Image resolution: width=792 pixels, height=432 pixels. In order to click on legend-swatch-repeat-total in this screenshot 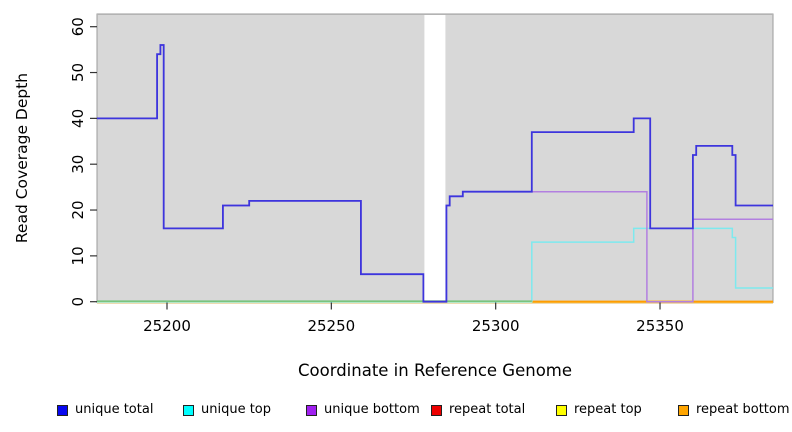, I will do `click(436, 410)`.